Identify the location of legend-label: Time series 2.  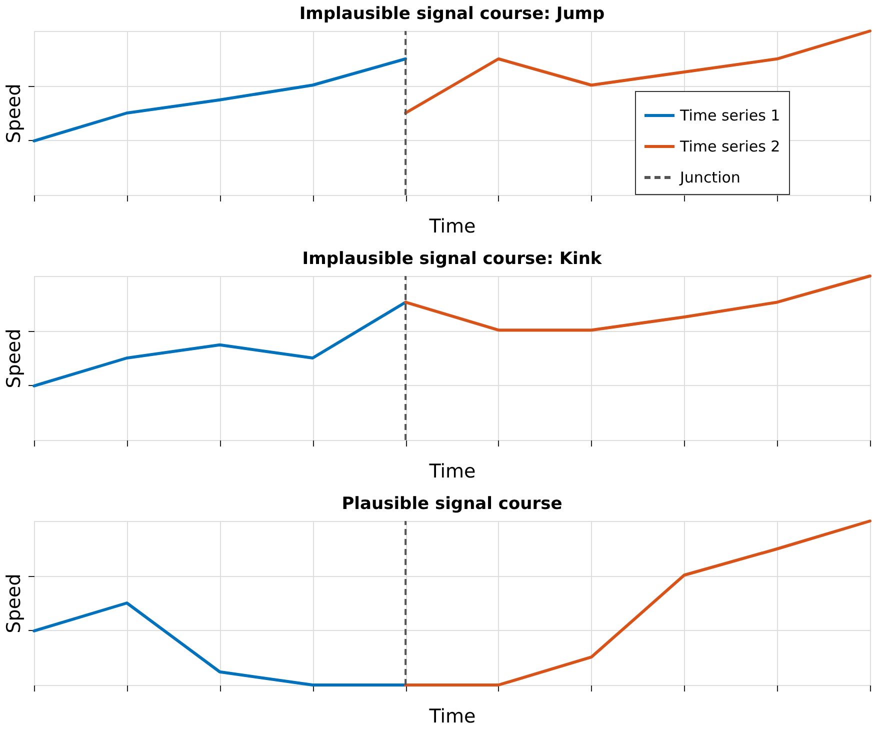
(729, 147).